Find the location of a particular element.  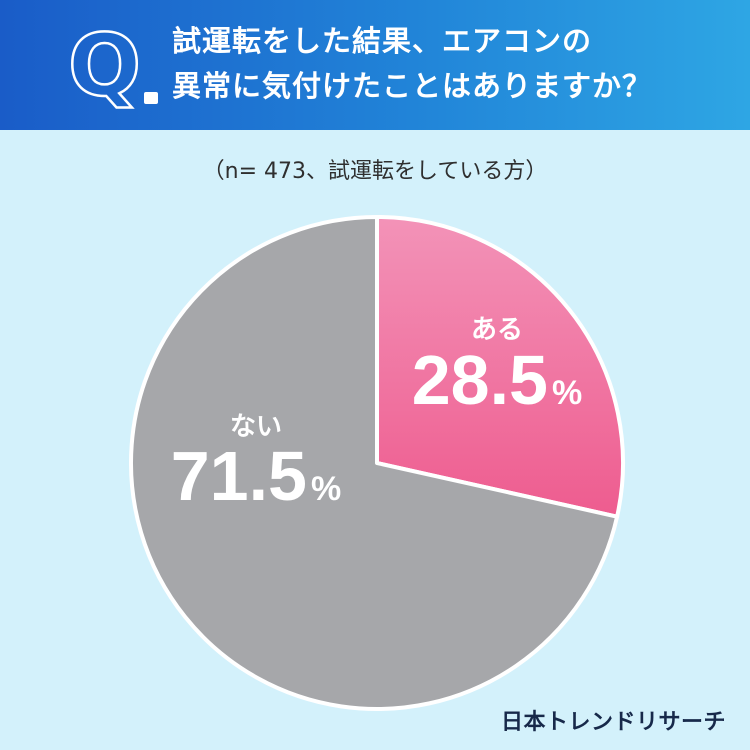

slice-value-yes: 28.5% is located at coordinates (497, 380).